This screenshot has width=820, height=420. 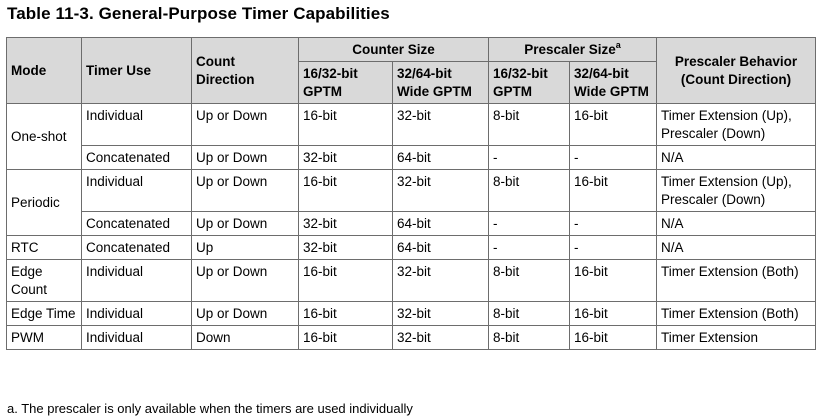 What do you see at coordinates (736, 70) in the screenshot?
I see `header-prescaler-behavior: Prescaler Behavior (Count Direction)` at bounding box center [736, 70].